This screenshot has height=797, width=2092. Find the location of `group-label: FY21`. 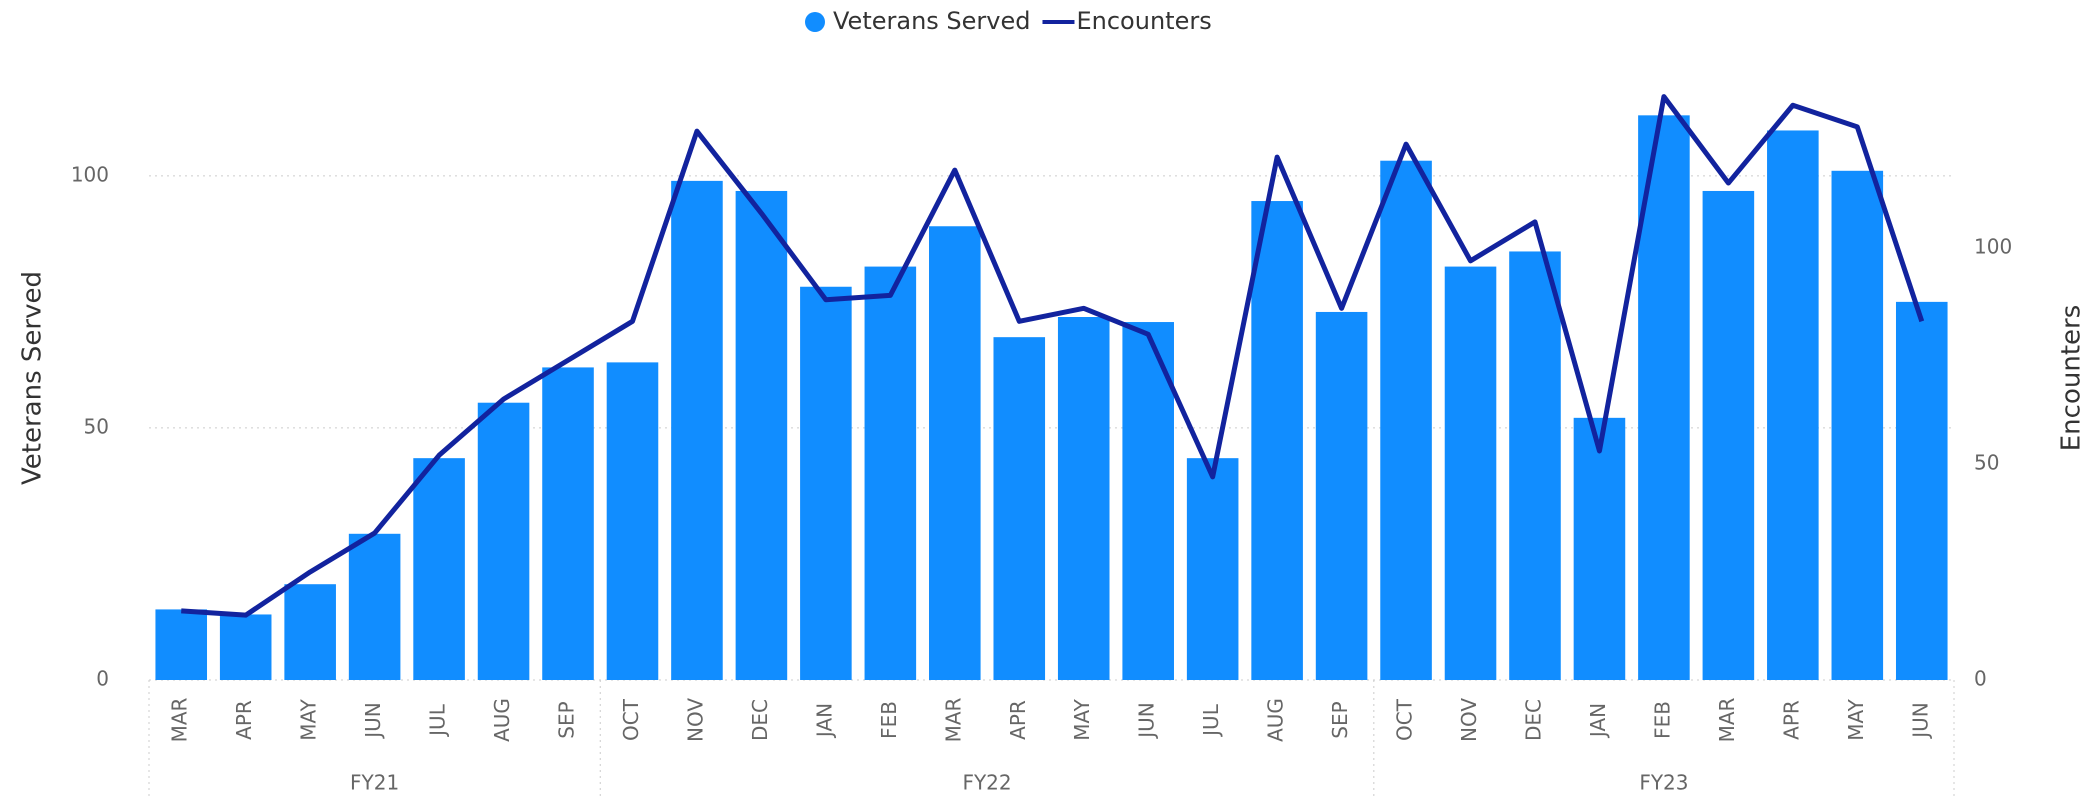

group-label: FY21 is located at coordinates (374, 783).